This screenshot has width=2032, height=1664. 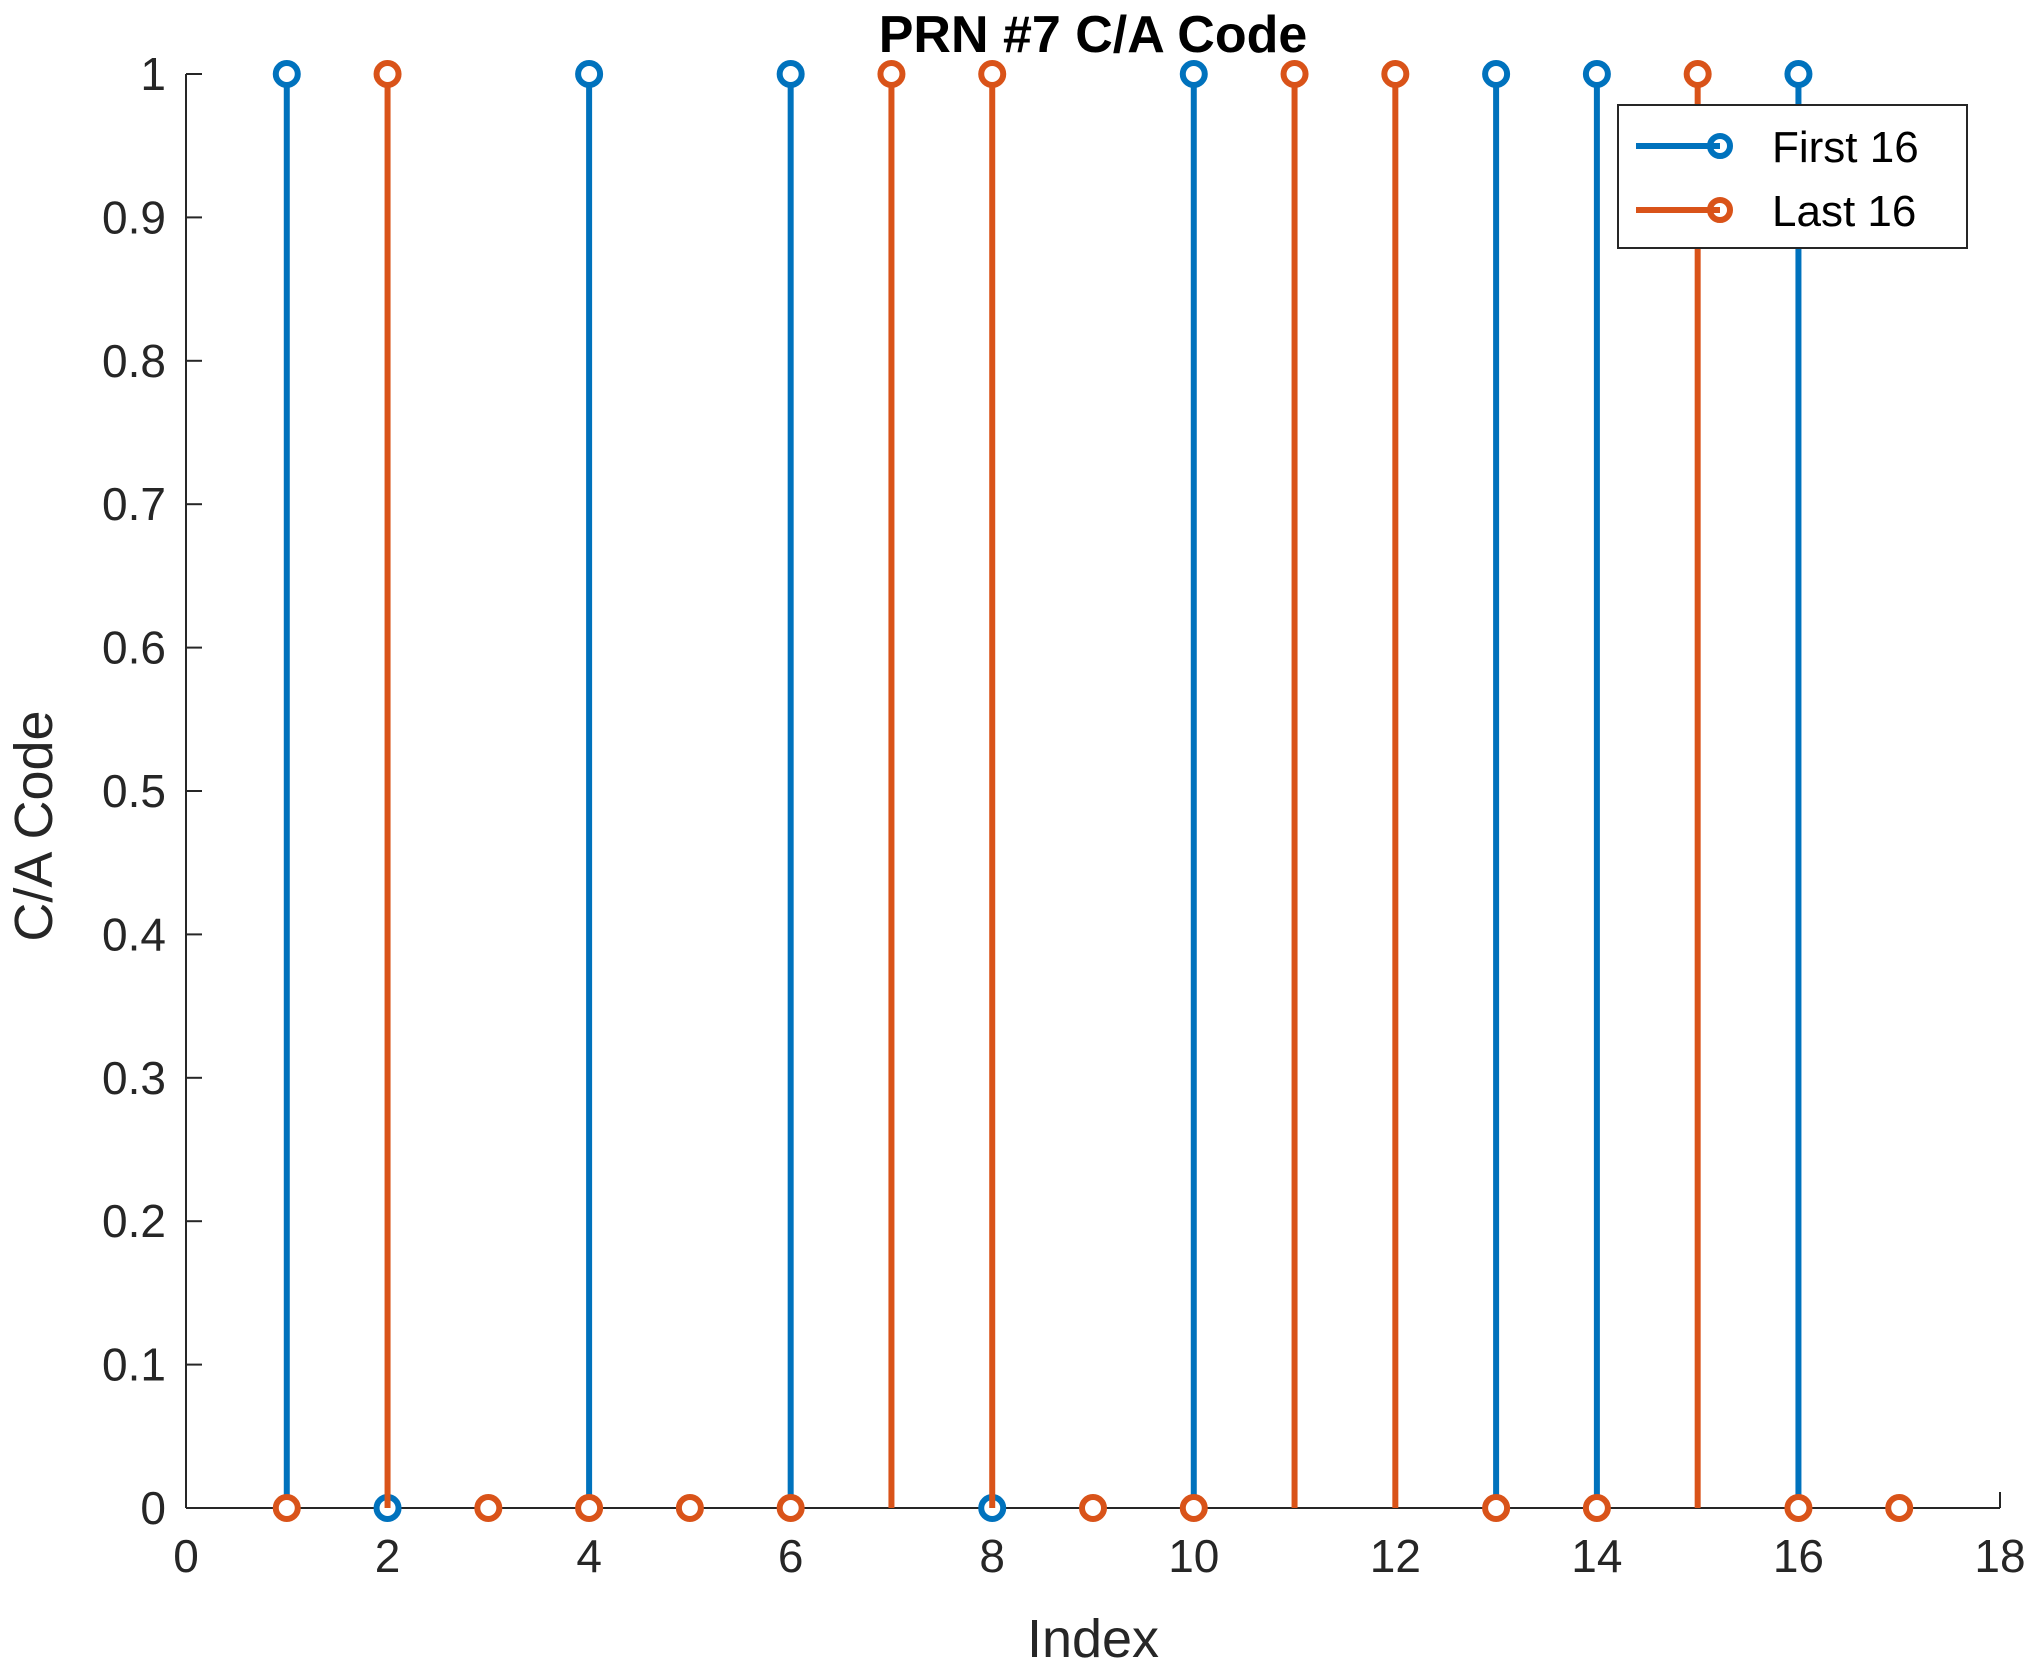 I want to click on y-tick-label: 0.9, so click(x=134, y=217).